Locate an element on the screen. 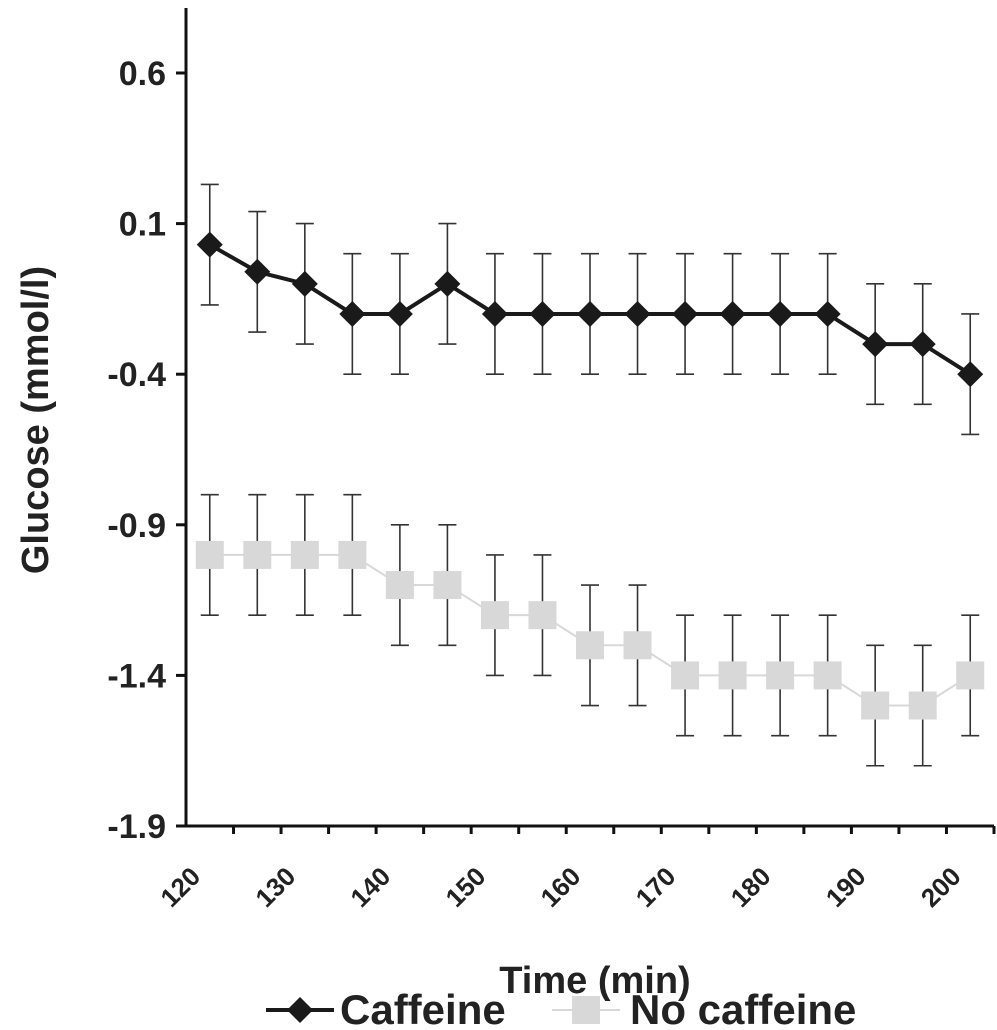 This screenshot has width=997, height=1030. x-tick-label: 180 is located at coordinates (751, 887).